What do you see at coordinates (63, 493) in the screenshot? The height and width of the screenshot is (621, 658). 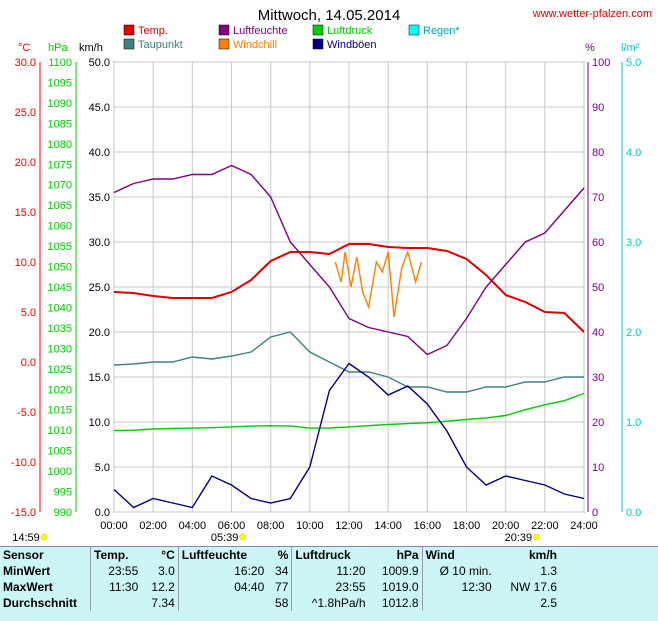 I see `pressure-tick-label: 995` at bounding box center [63, 493].